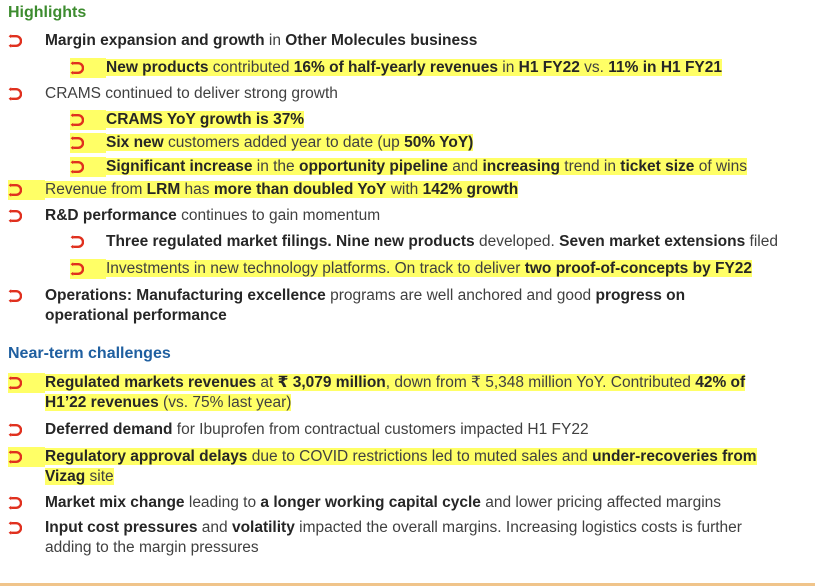 The height and width of the screenshot is (586, 815). I want to click on plain-text: at, so click(267, 382).